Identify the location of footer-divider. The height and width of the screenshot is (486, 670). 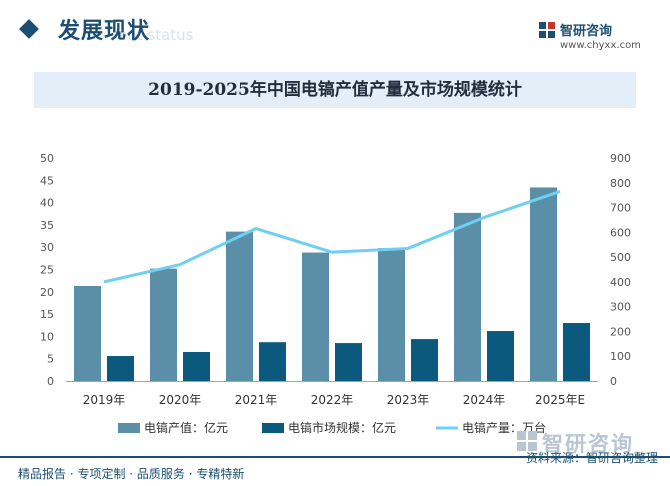
(335, 457).